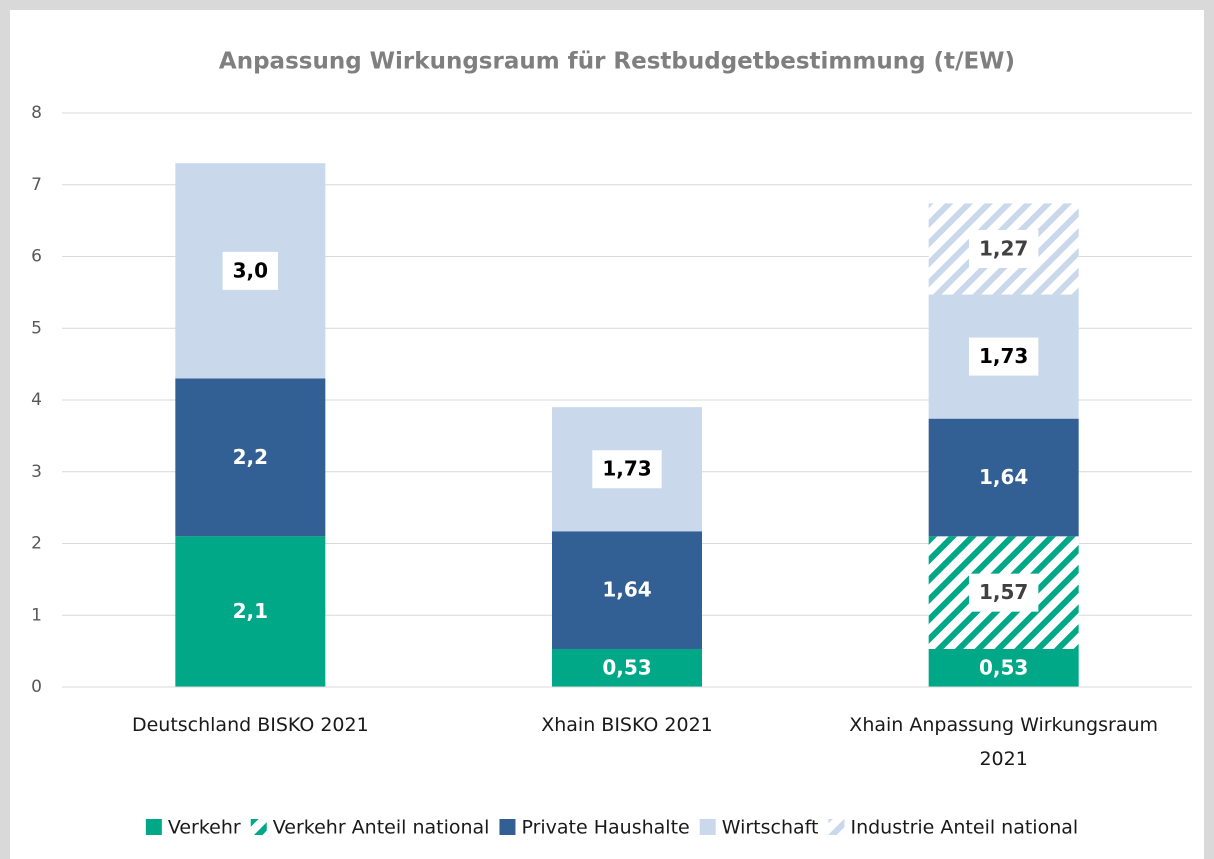 Image resolution: width=1214 pixels, height=859 pixels. What do you see at coordinates (36, 185) in the screenshot?
I see `y-tick-label: 7` at bounding box center [36, 185].